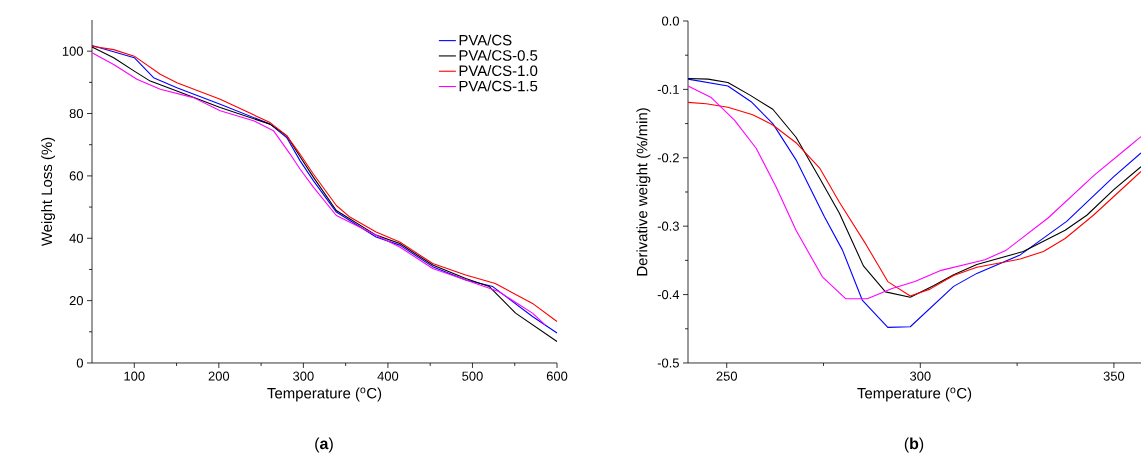 The image size is (1141, 457). I want to click on x-tick-label: 250, so click(727, 376).